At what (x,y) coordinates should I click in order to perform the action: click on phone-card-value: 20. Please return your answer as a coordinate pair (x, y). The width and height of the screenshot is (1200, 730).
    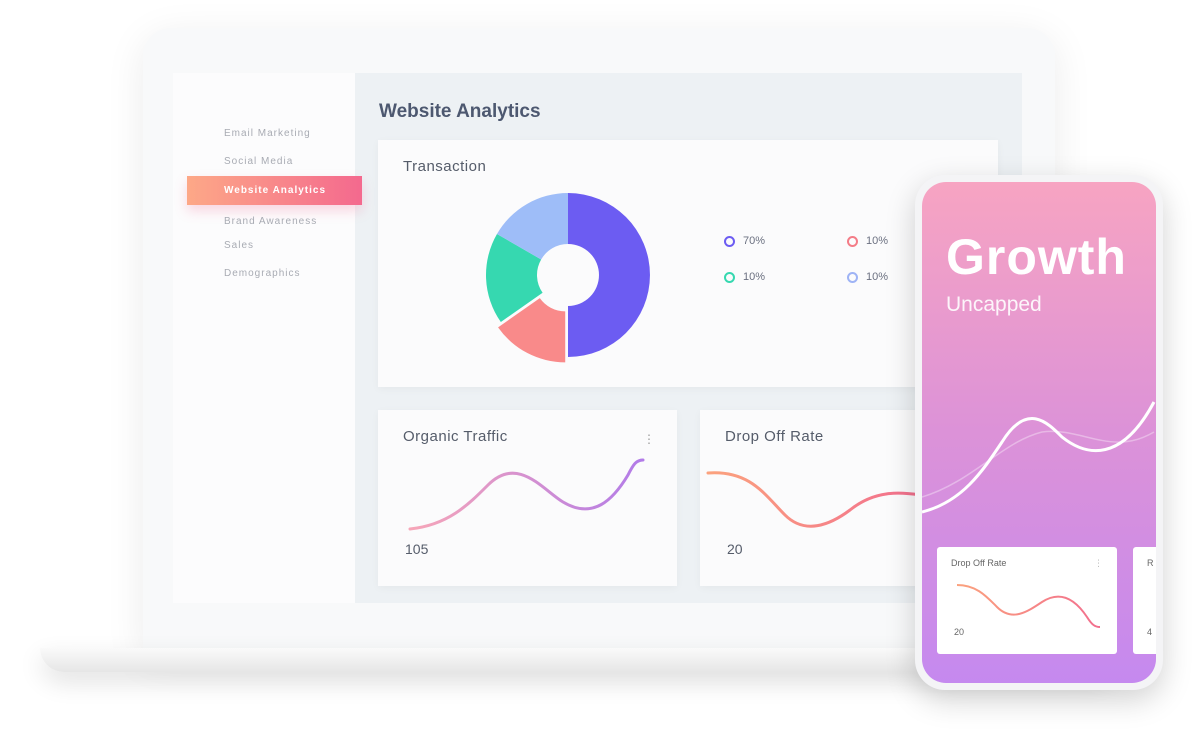
    Looking at the image, I should click on (959, 632).